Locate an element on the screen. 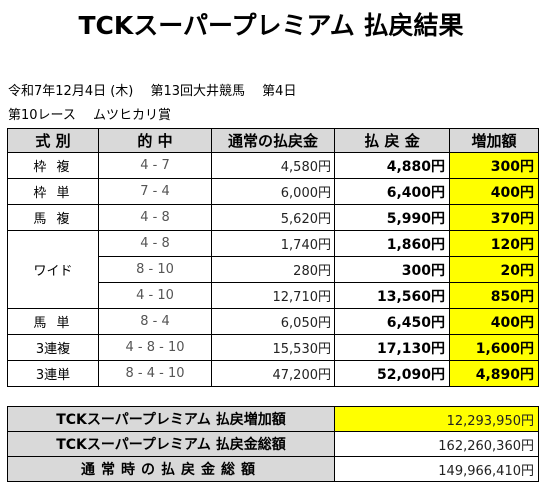 The image size is (542, 487). increase: 4,890円 is located at coordinates (494, 373).